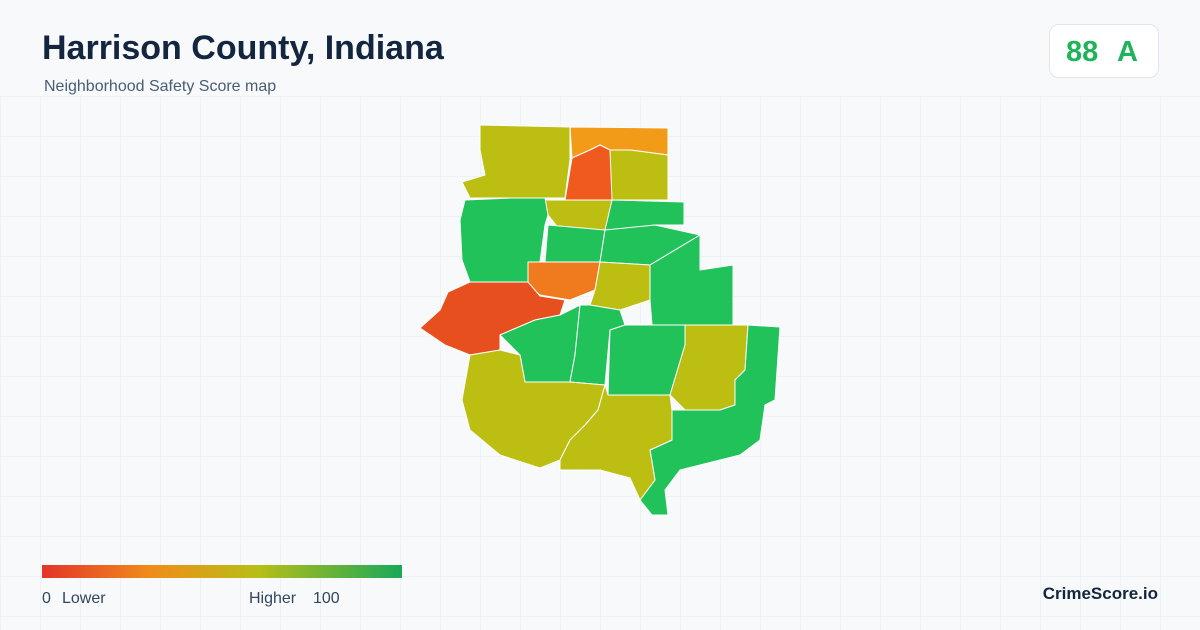  What do you see at coordinates (1104, 51) in the screenshot?
I see `score-badge` at bounding box center [1104, 51].